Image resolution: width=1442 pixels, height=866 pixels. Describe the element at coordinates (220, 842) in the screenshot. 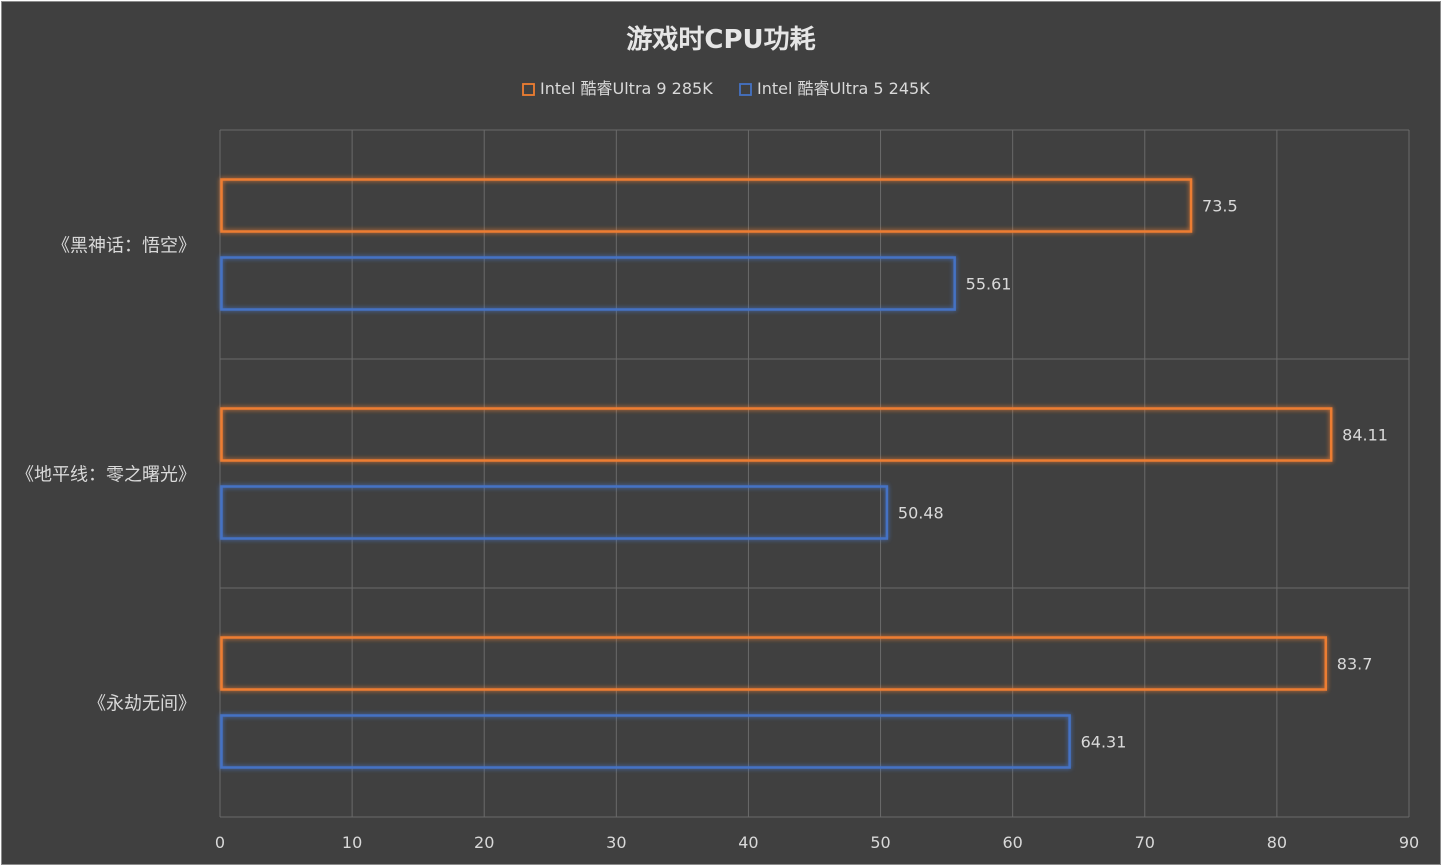

I see `x-tick-label: 0` at that location.